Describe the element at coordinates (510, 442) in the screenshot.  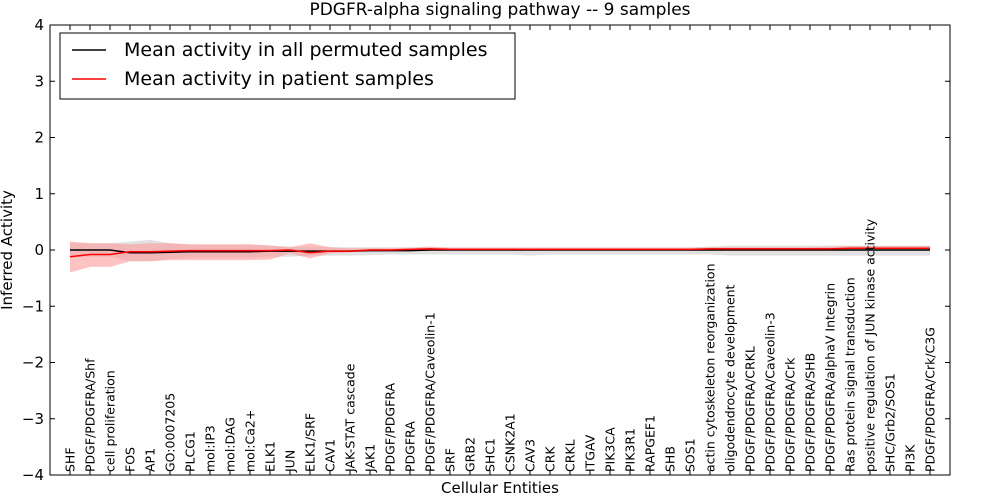
I see `x-tick-label: CSNK2A1` at that location.